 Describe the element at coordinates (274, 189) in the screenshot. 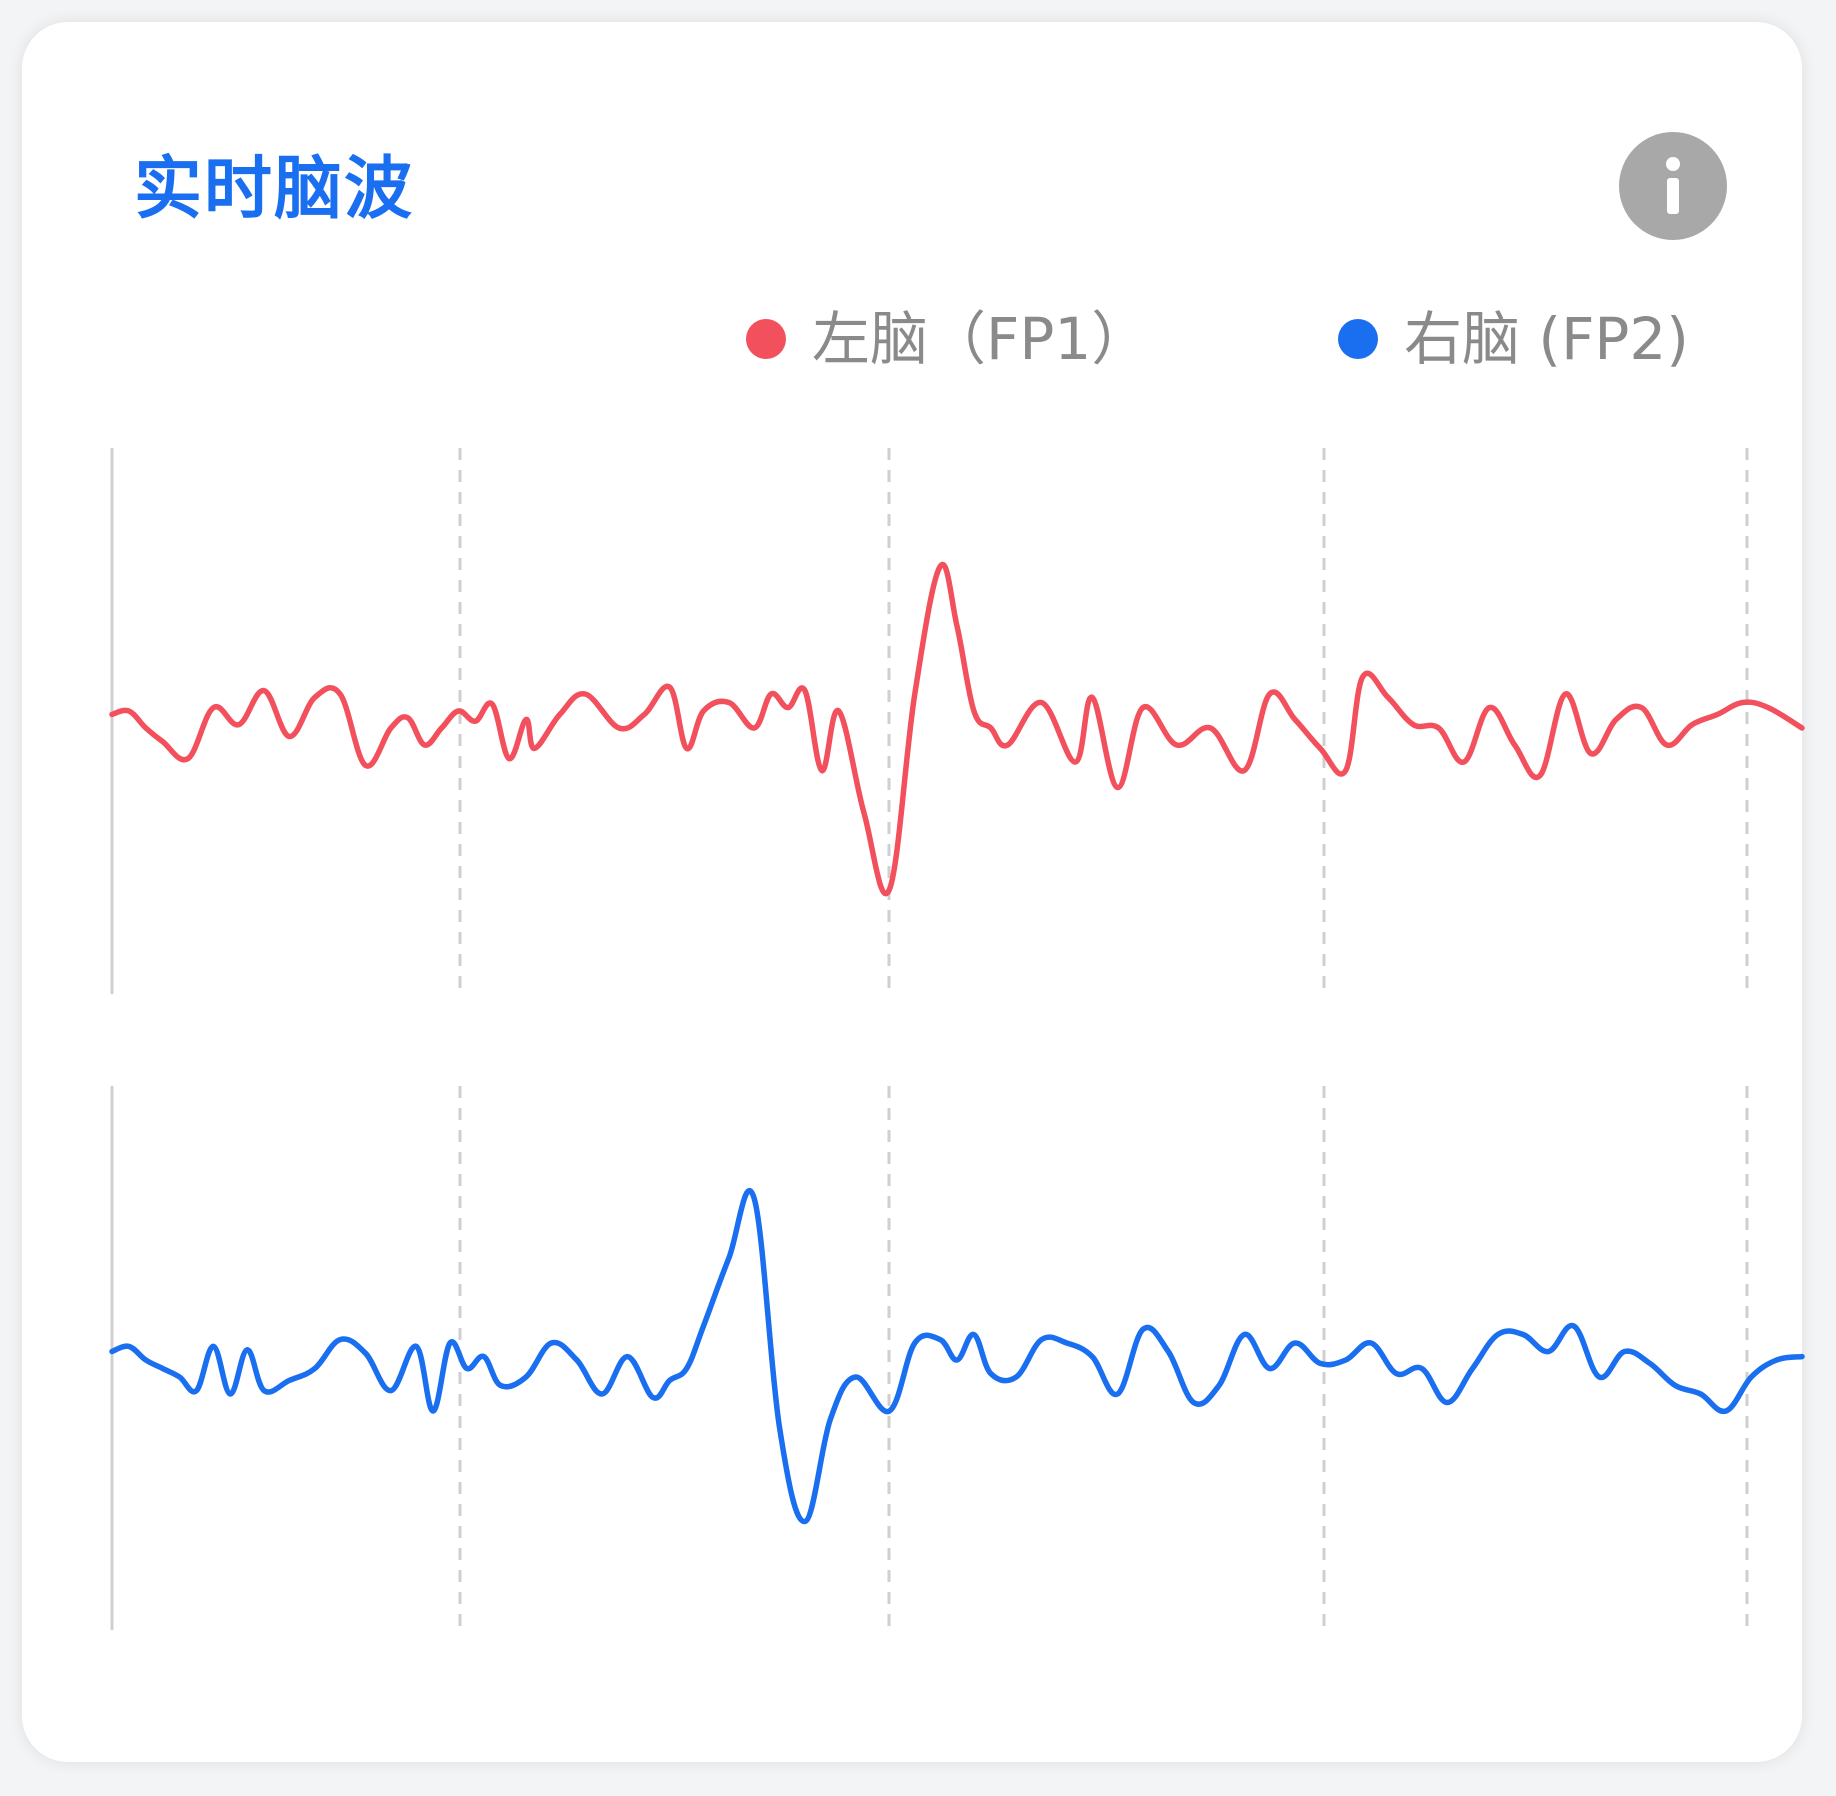

I see `page-title: 实时脑波` at that location.